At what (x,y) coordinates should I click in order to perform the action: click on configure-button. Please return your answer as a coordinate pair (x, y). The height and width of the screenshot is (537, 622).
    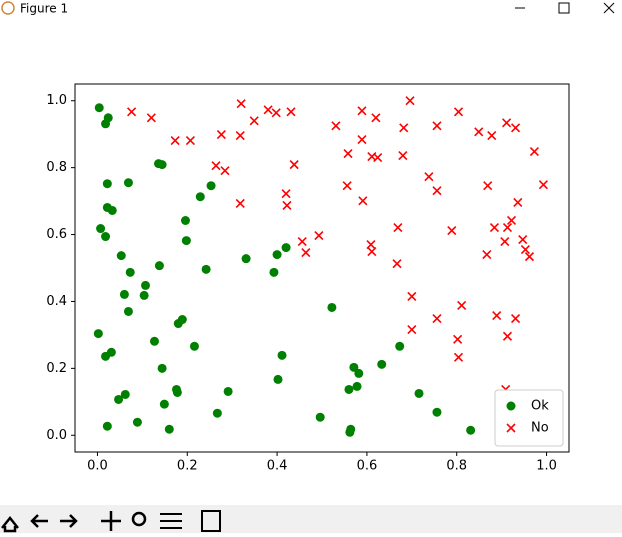
    Looking at the image, I should click on (171, 521).